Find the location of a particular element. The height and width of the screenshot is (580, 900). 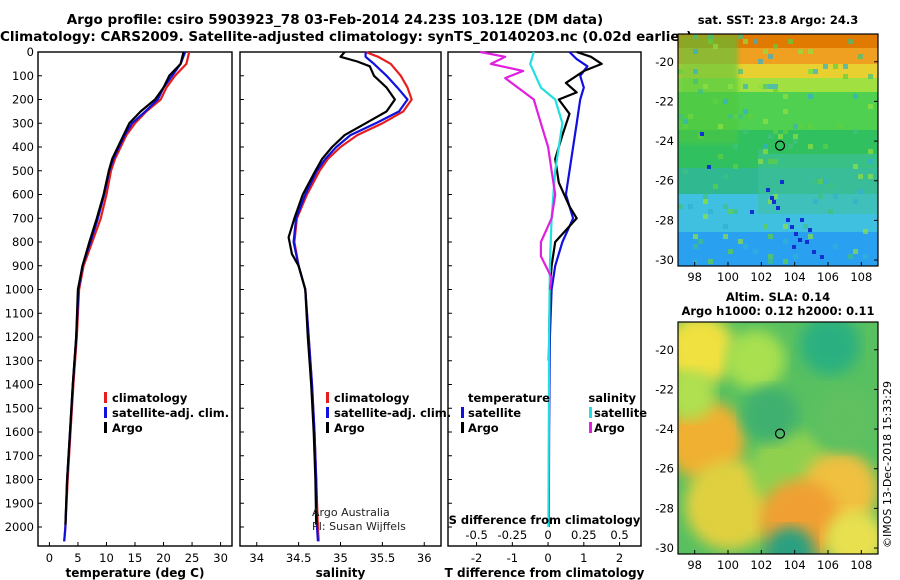

sla-map-field is located at coordinates (778, 438).